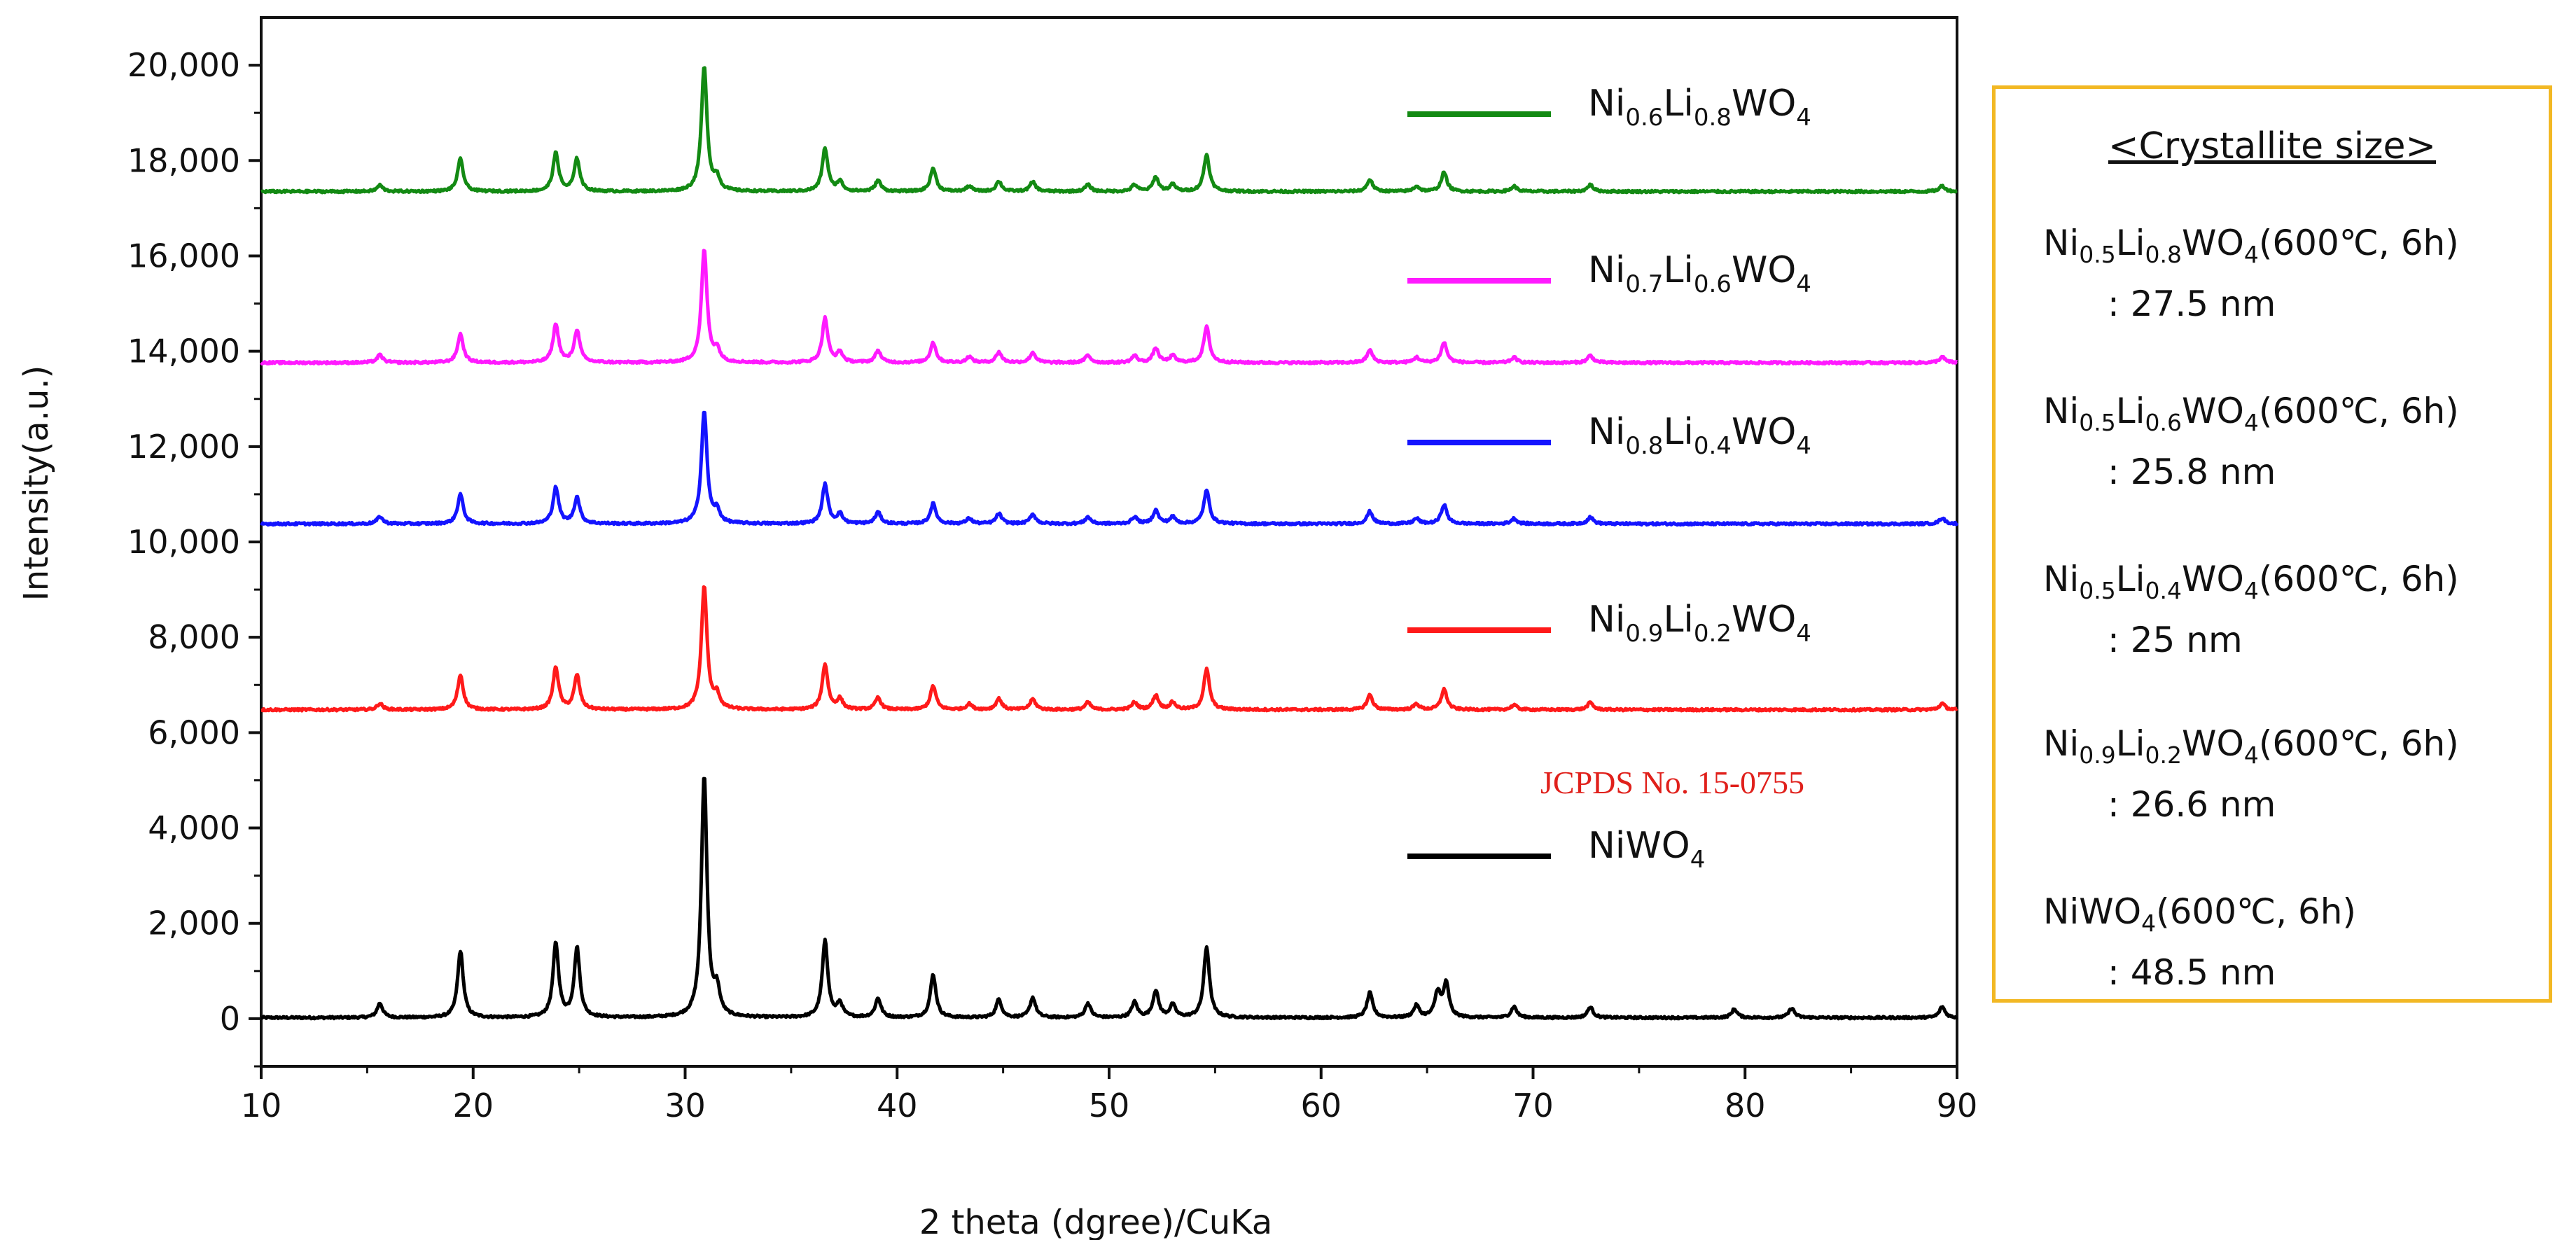 The image size is (2576, 1240). What do you see at coordinates (2199, 914) in the screenshot?
I see `crystallite-formula: NiWO4(600℃, 6h)` at bounding box center [2199, 914].